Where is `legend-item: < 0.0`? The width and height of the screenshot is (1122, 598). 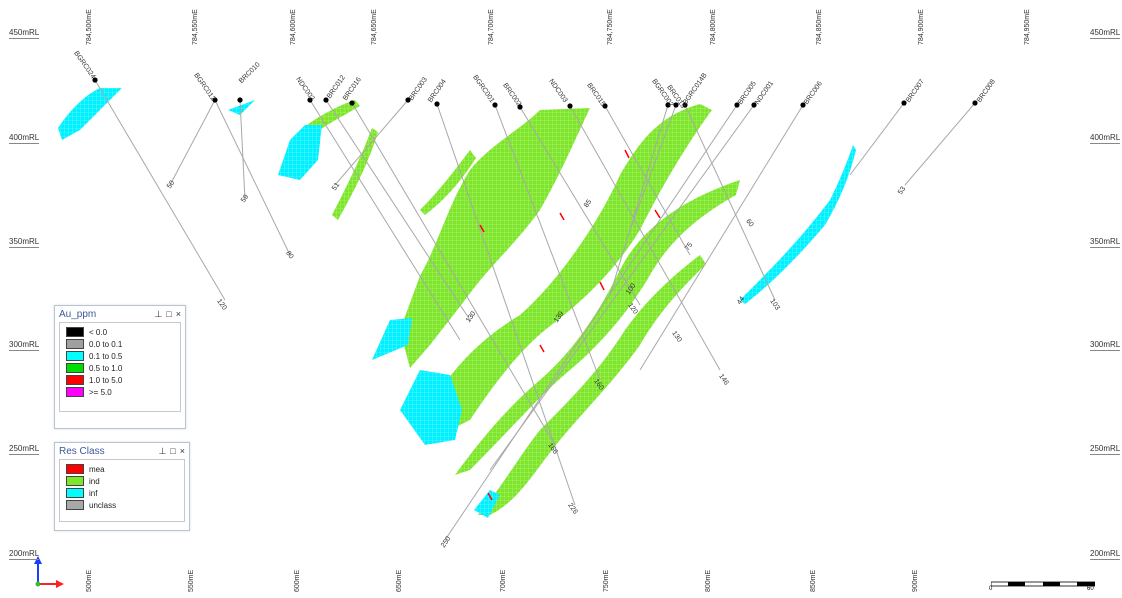
legend-item: < 0.0 is located at coordinates (121, 332).